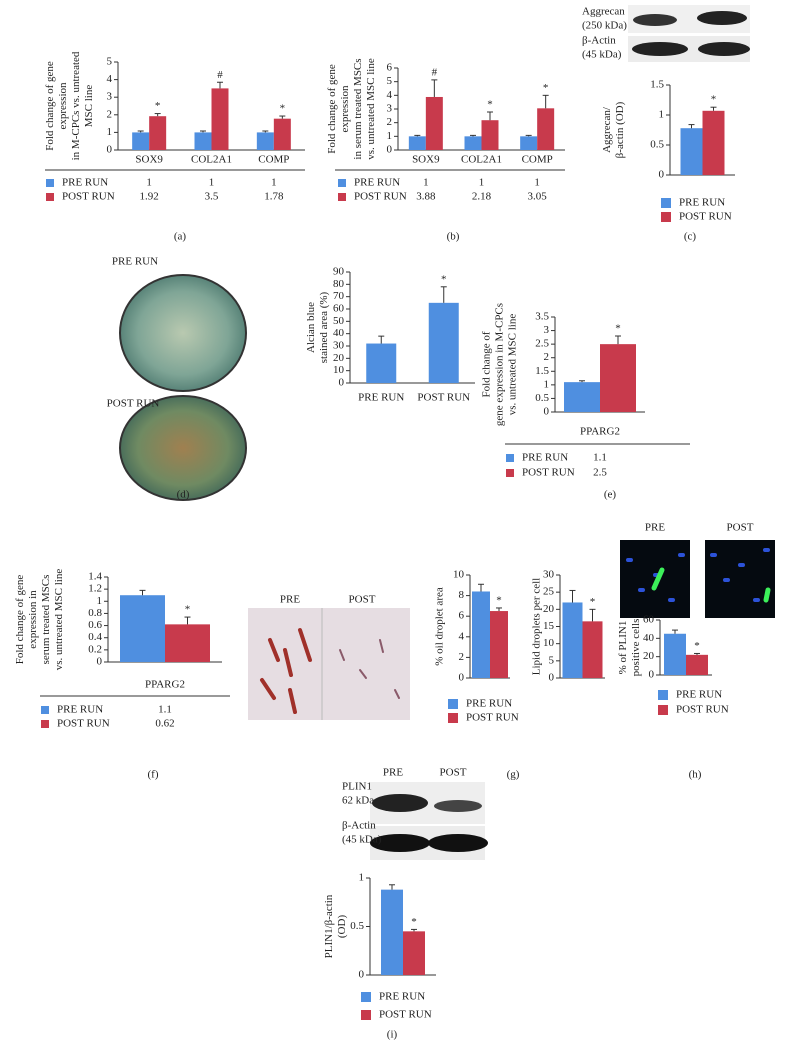 This screenshot has height=1043, width=790. What do you see at coordinates (549, 592) in the screenshot?
I see `y-tick-label: 25` at bounding box center [549, 592].